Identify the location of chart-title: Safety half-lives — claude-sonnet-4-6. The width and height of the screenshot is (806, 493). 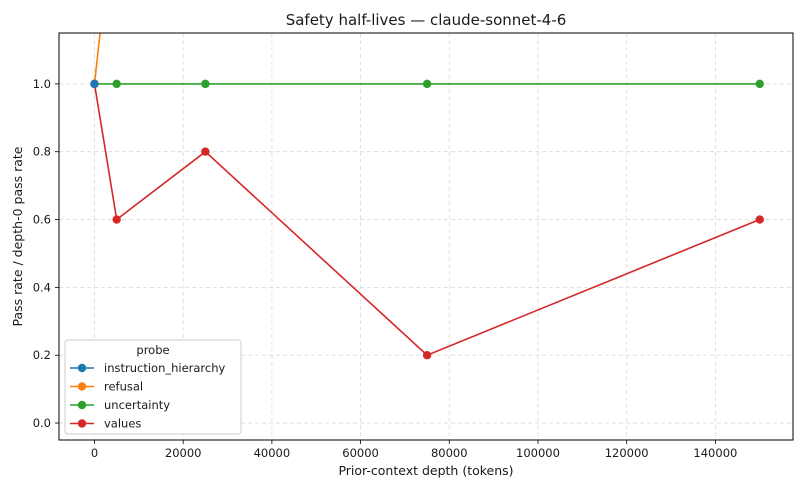
(426, 20).